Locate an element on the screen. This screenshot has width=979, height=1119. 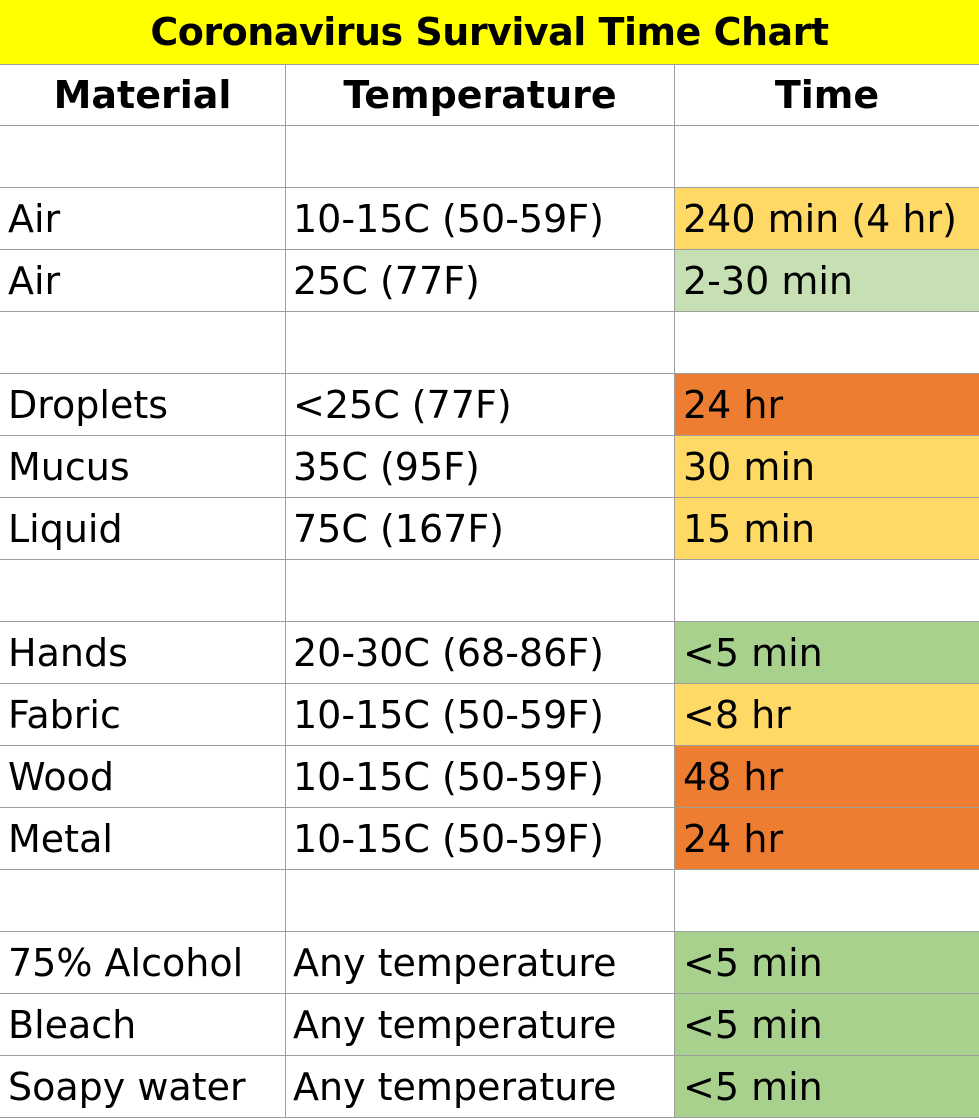
cell-temperature: 35C (95F) is located at coordinates (480, 466).